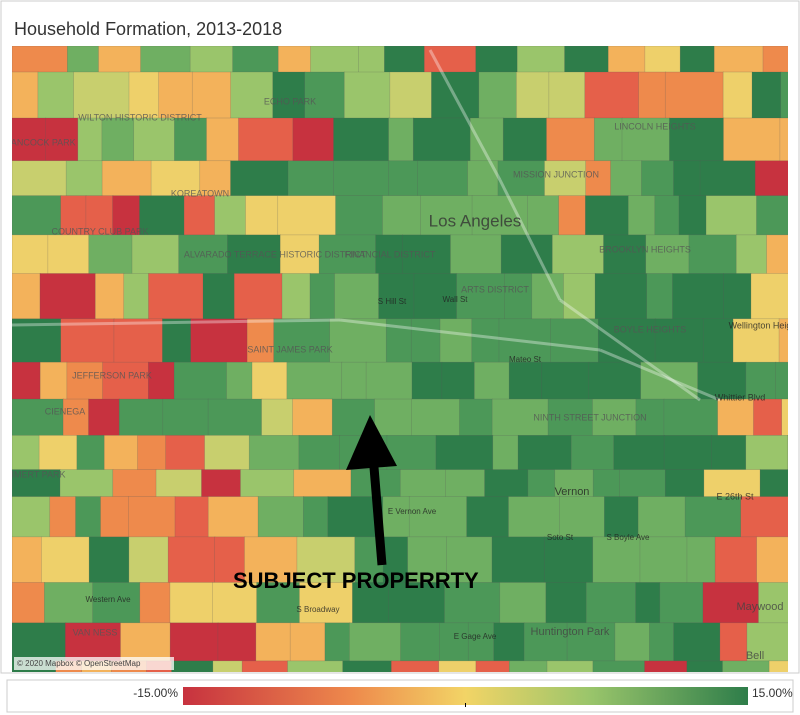 This screenshot has width=800, height=715. What do you see at coordinates (290, 101) in the screenshot?
I see `place-label: ECHO PARK` at bounding box center [290, 101].